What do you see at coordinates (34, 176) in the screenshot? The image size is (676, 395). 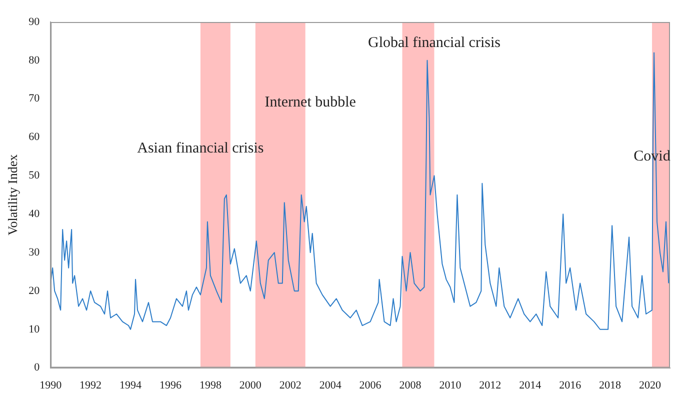 I see `y-tick-label: 50` at bounding box center [34, 176].